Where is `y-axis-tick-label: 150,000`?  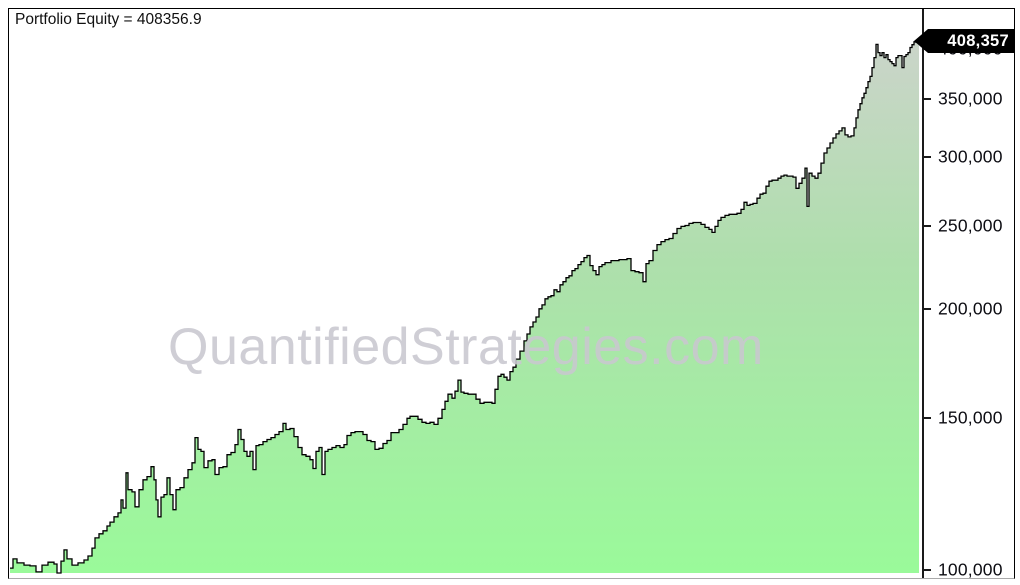 y-axis-tick-label: 150,000 is located at coordinates (970, 417).